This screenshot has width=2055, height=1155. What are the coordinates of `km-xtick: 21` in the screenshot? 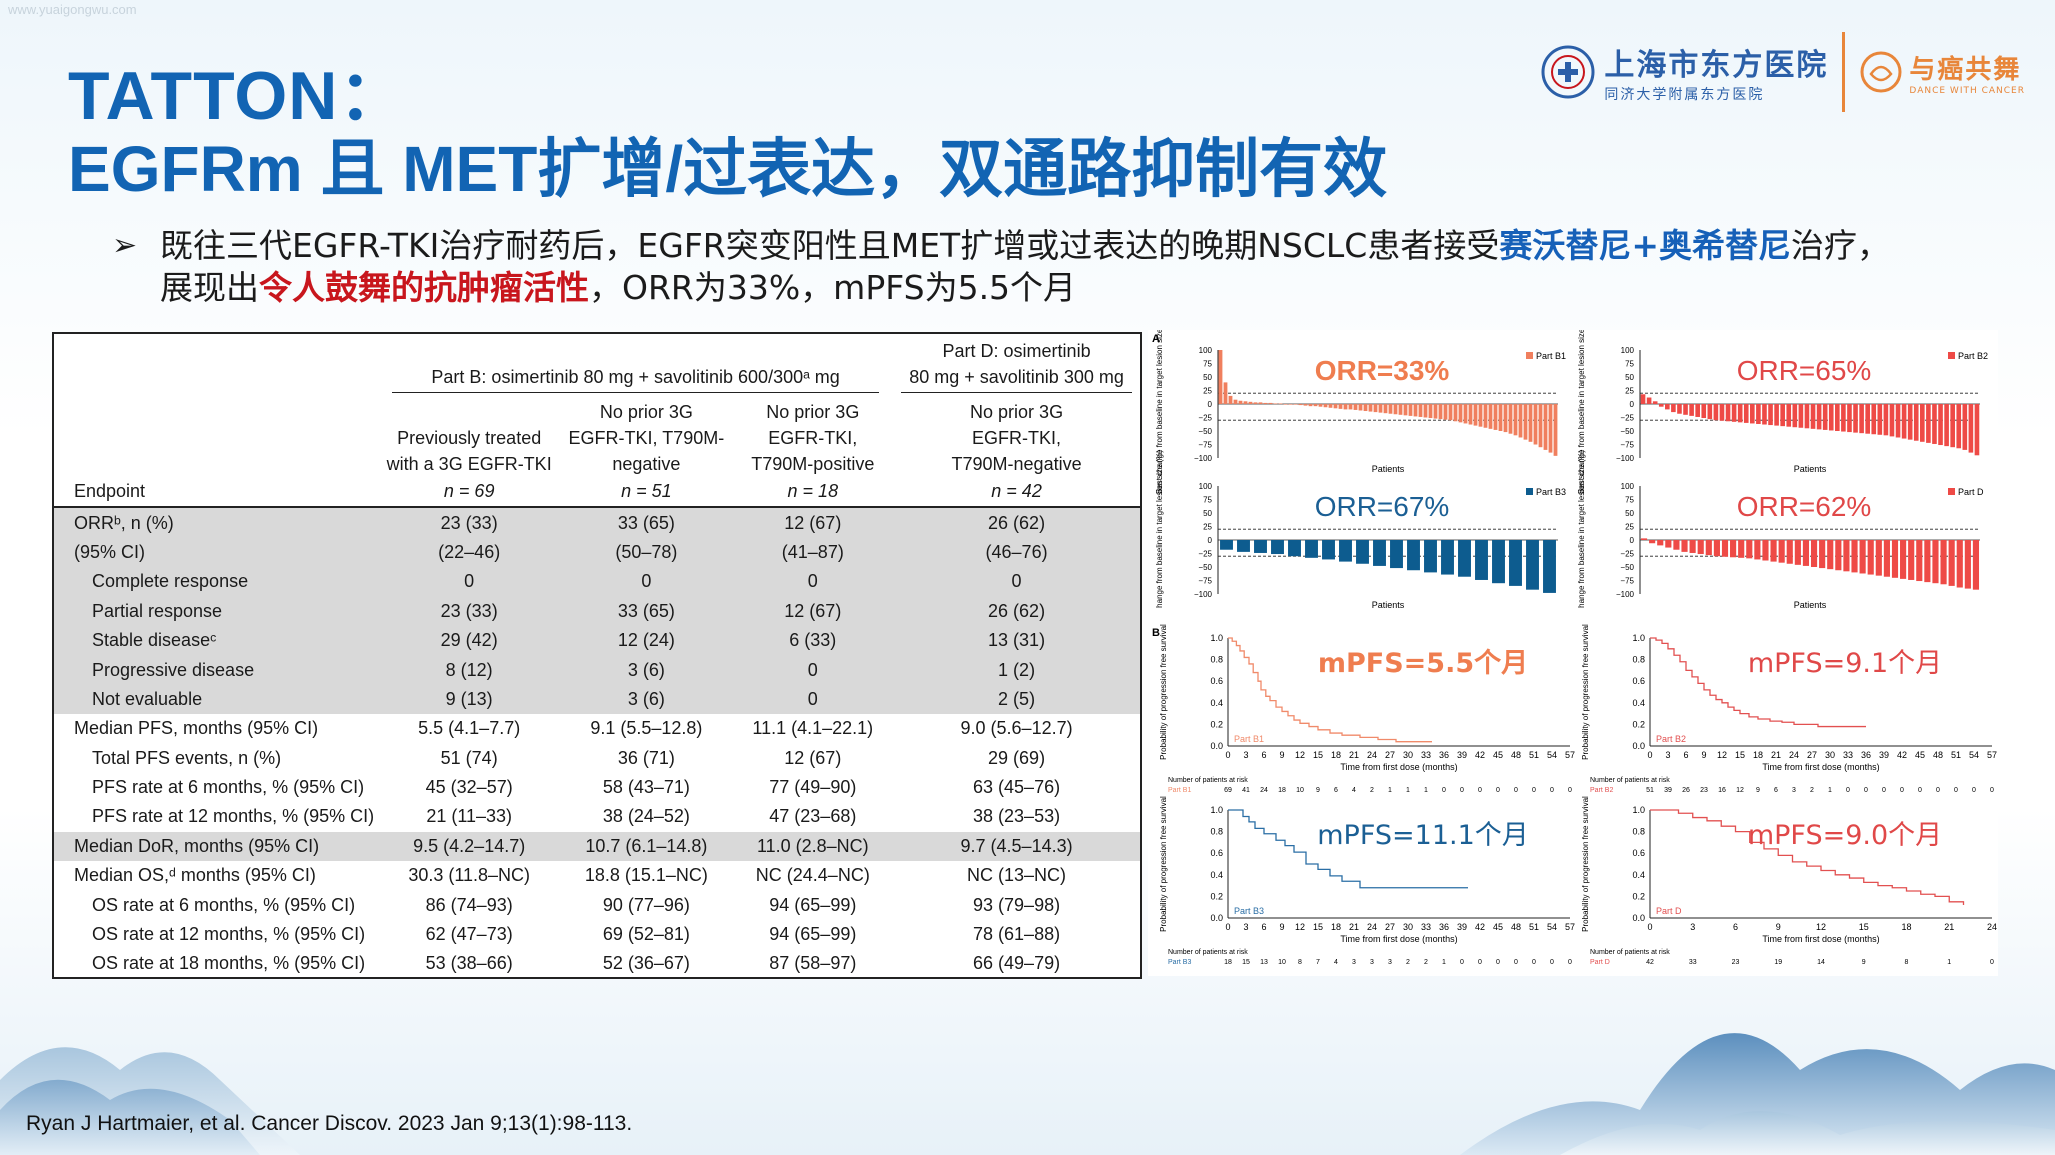 It's located at (1354, 755).